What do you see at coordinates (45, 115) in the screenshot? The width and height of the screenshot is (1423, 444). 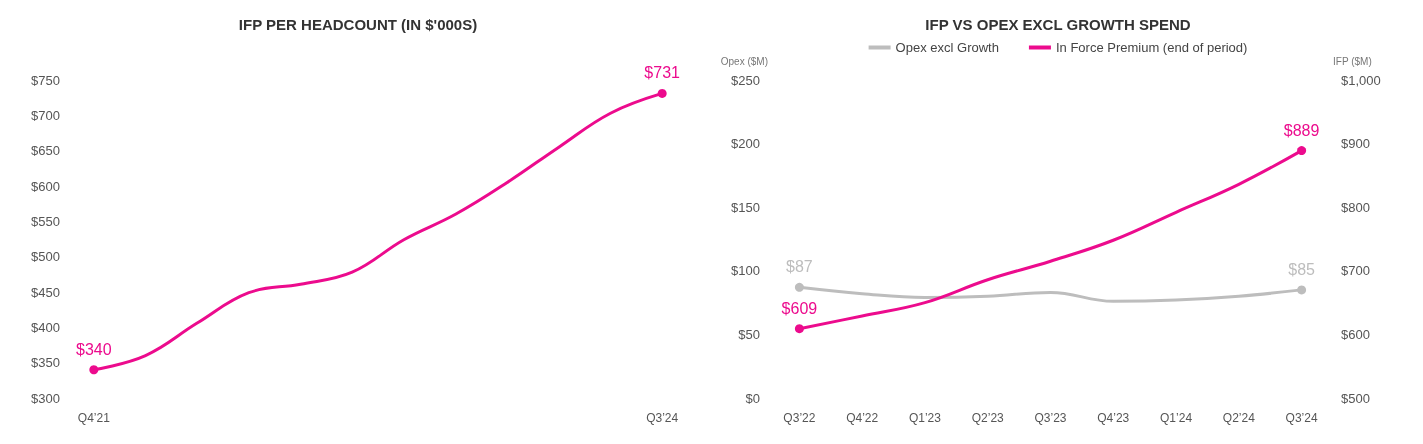 I see `y-tick-label: $700` at bounding box center [45, 115].